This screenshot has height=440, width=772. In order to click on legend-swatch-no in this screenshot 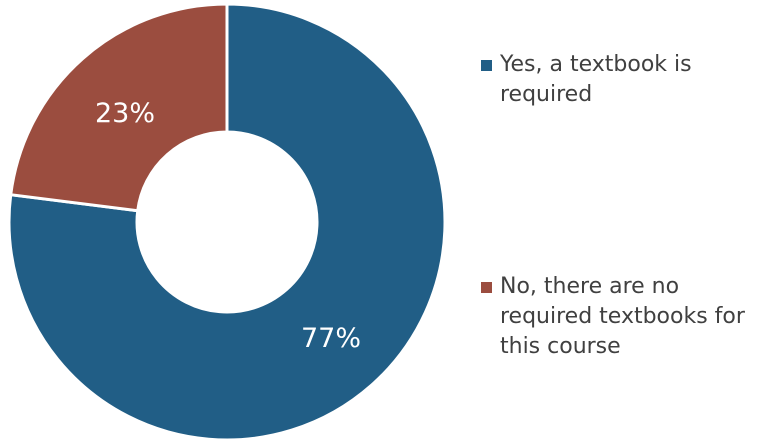, I will do `click(486, 287)`.